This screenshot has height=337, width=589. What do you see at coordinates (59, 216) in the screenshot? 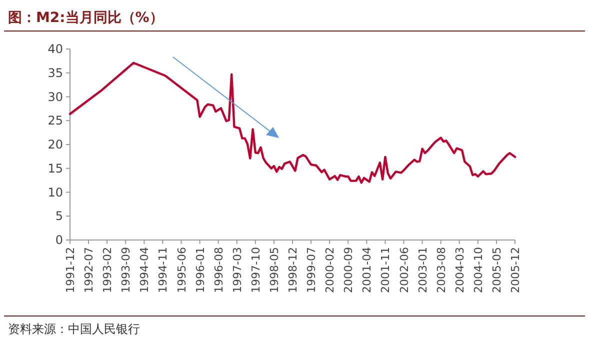
I see `y-tick-label: 5` at bounding box center [59, 216].